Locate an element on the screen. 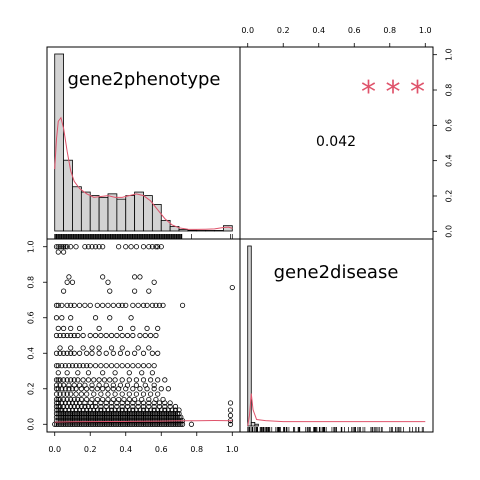 The width and height of the screenshot is (480, 480). right-axis-label: 1.0 is located at coordinates (449, 54).